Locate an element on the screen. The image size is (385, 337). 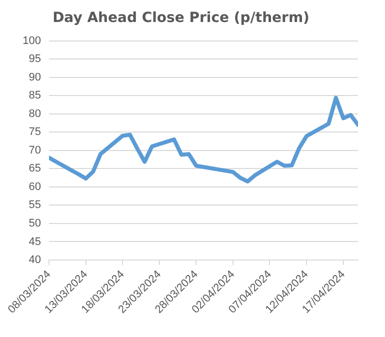
y-tick-label: 80 is located at coordinates (34, 114).